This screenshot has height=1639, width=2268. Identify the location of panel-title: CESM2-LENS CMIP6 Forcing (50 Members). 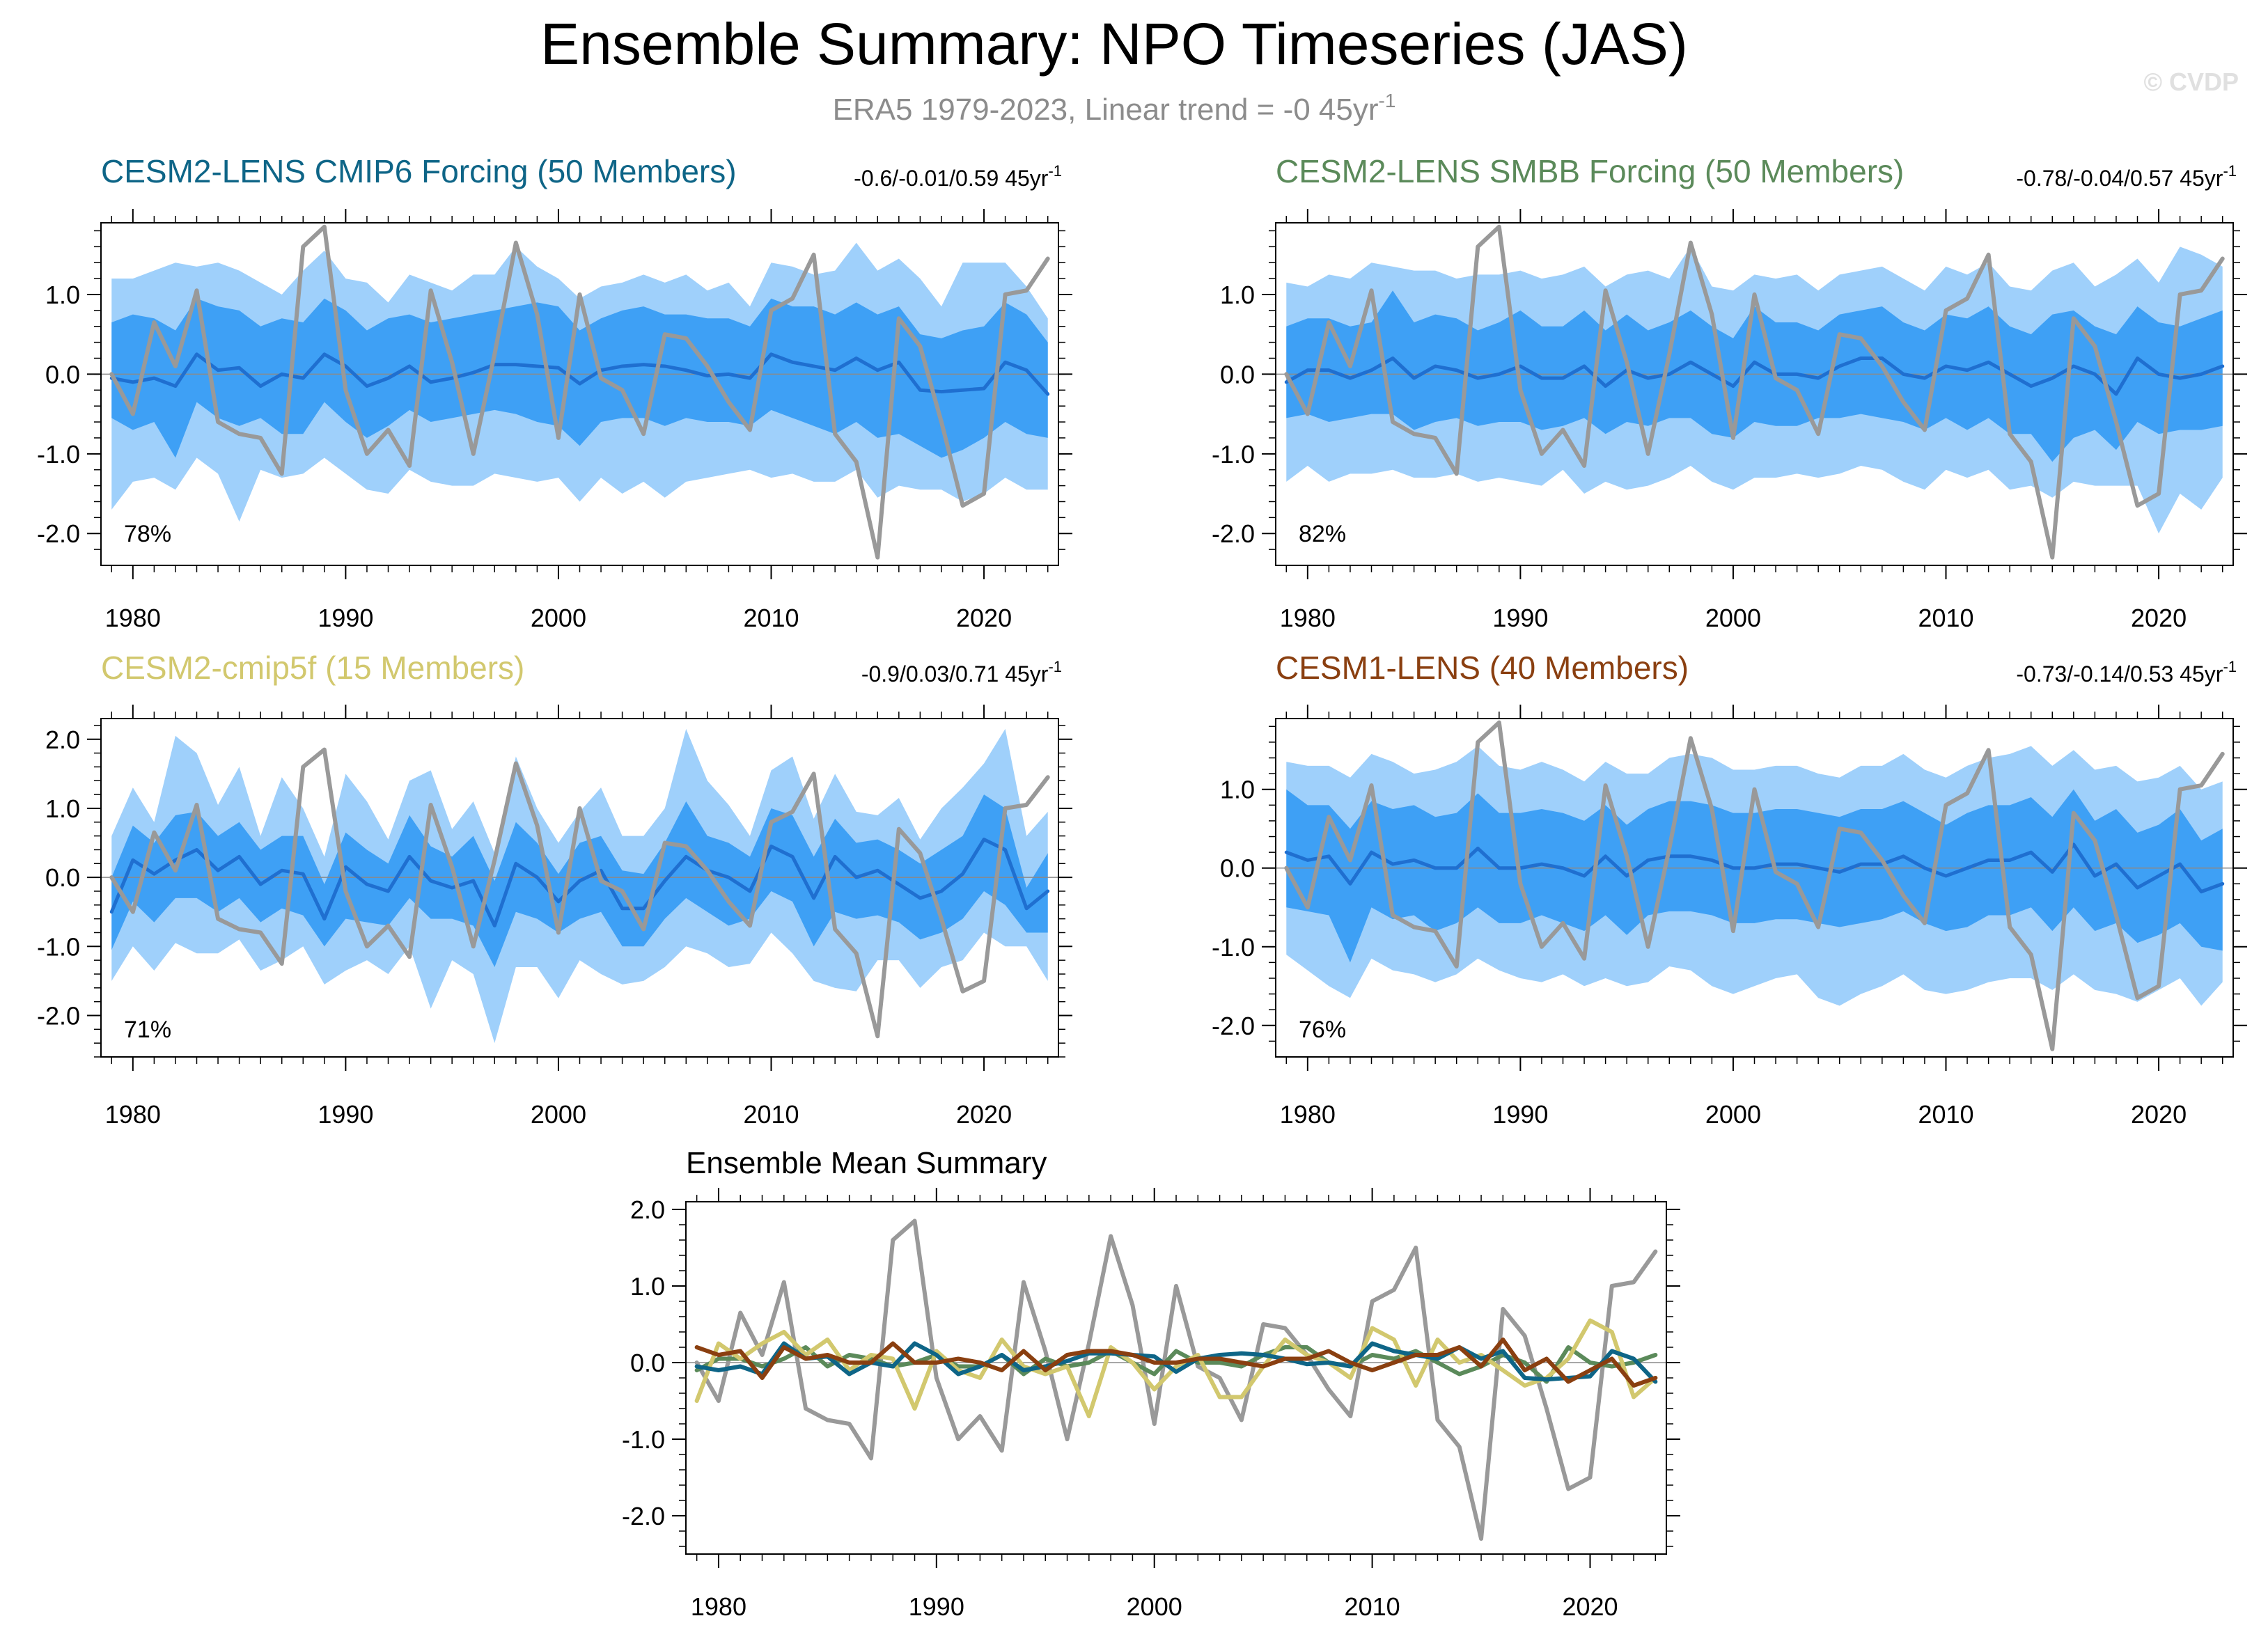
(419, 171).